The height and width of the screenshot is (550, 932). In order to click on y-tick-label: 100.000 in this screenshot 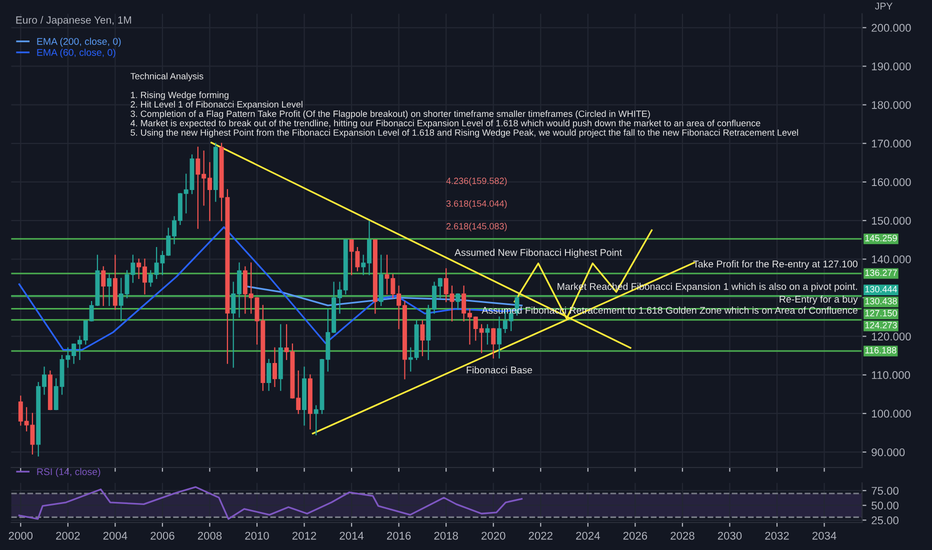, I will do `click(891, 414)`.